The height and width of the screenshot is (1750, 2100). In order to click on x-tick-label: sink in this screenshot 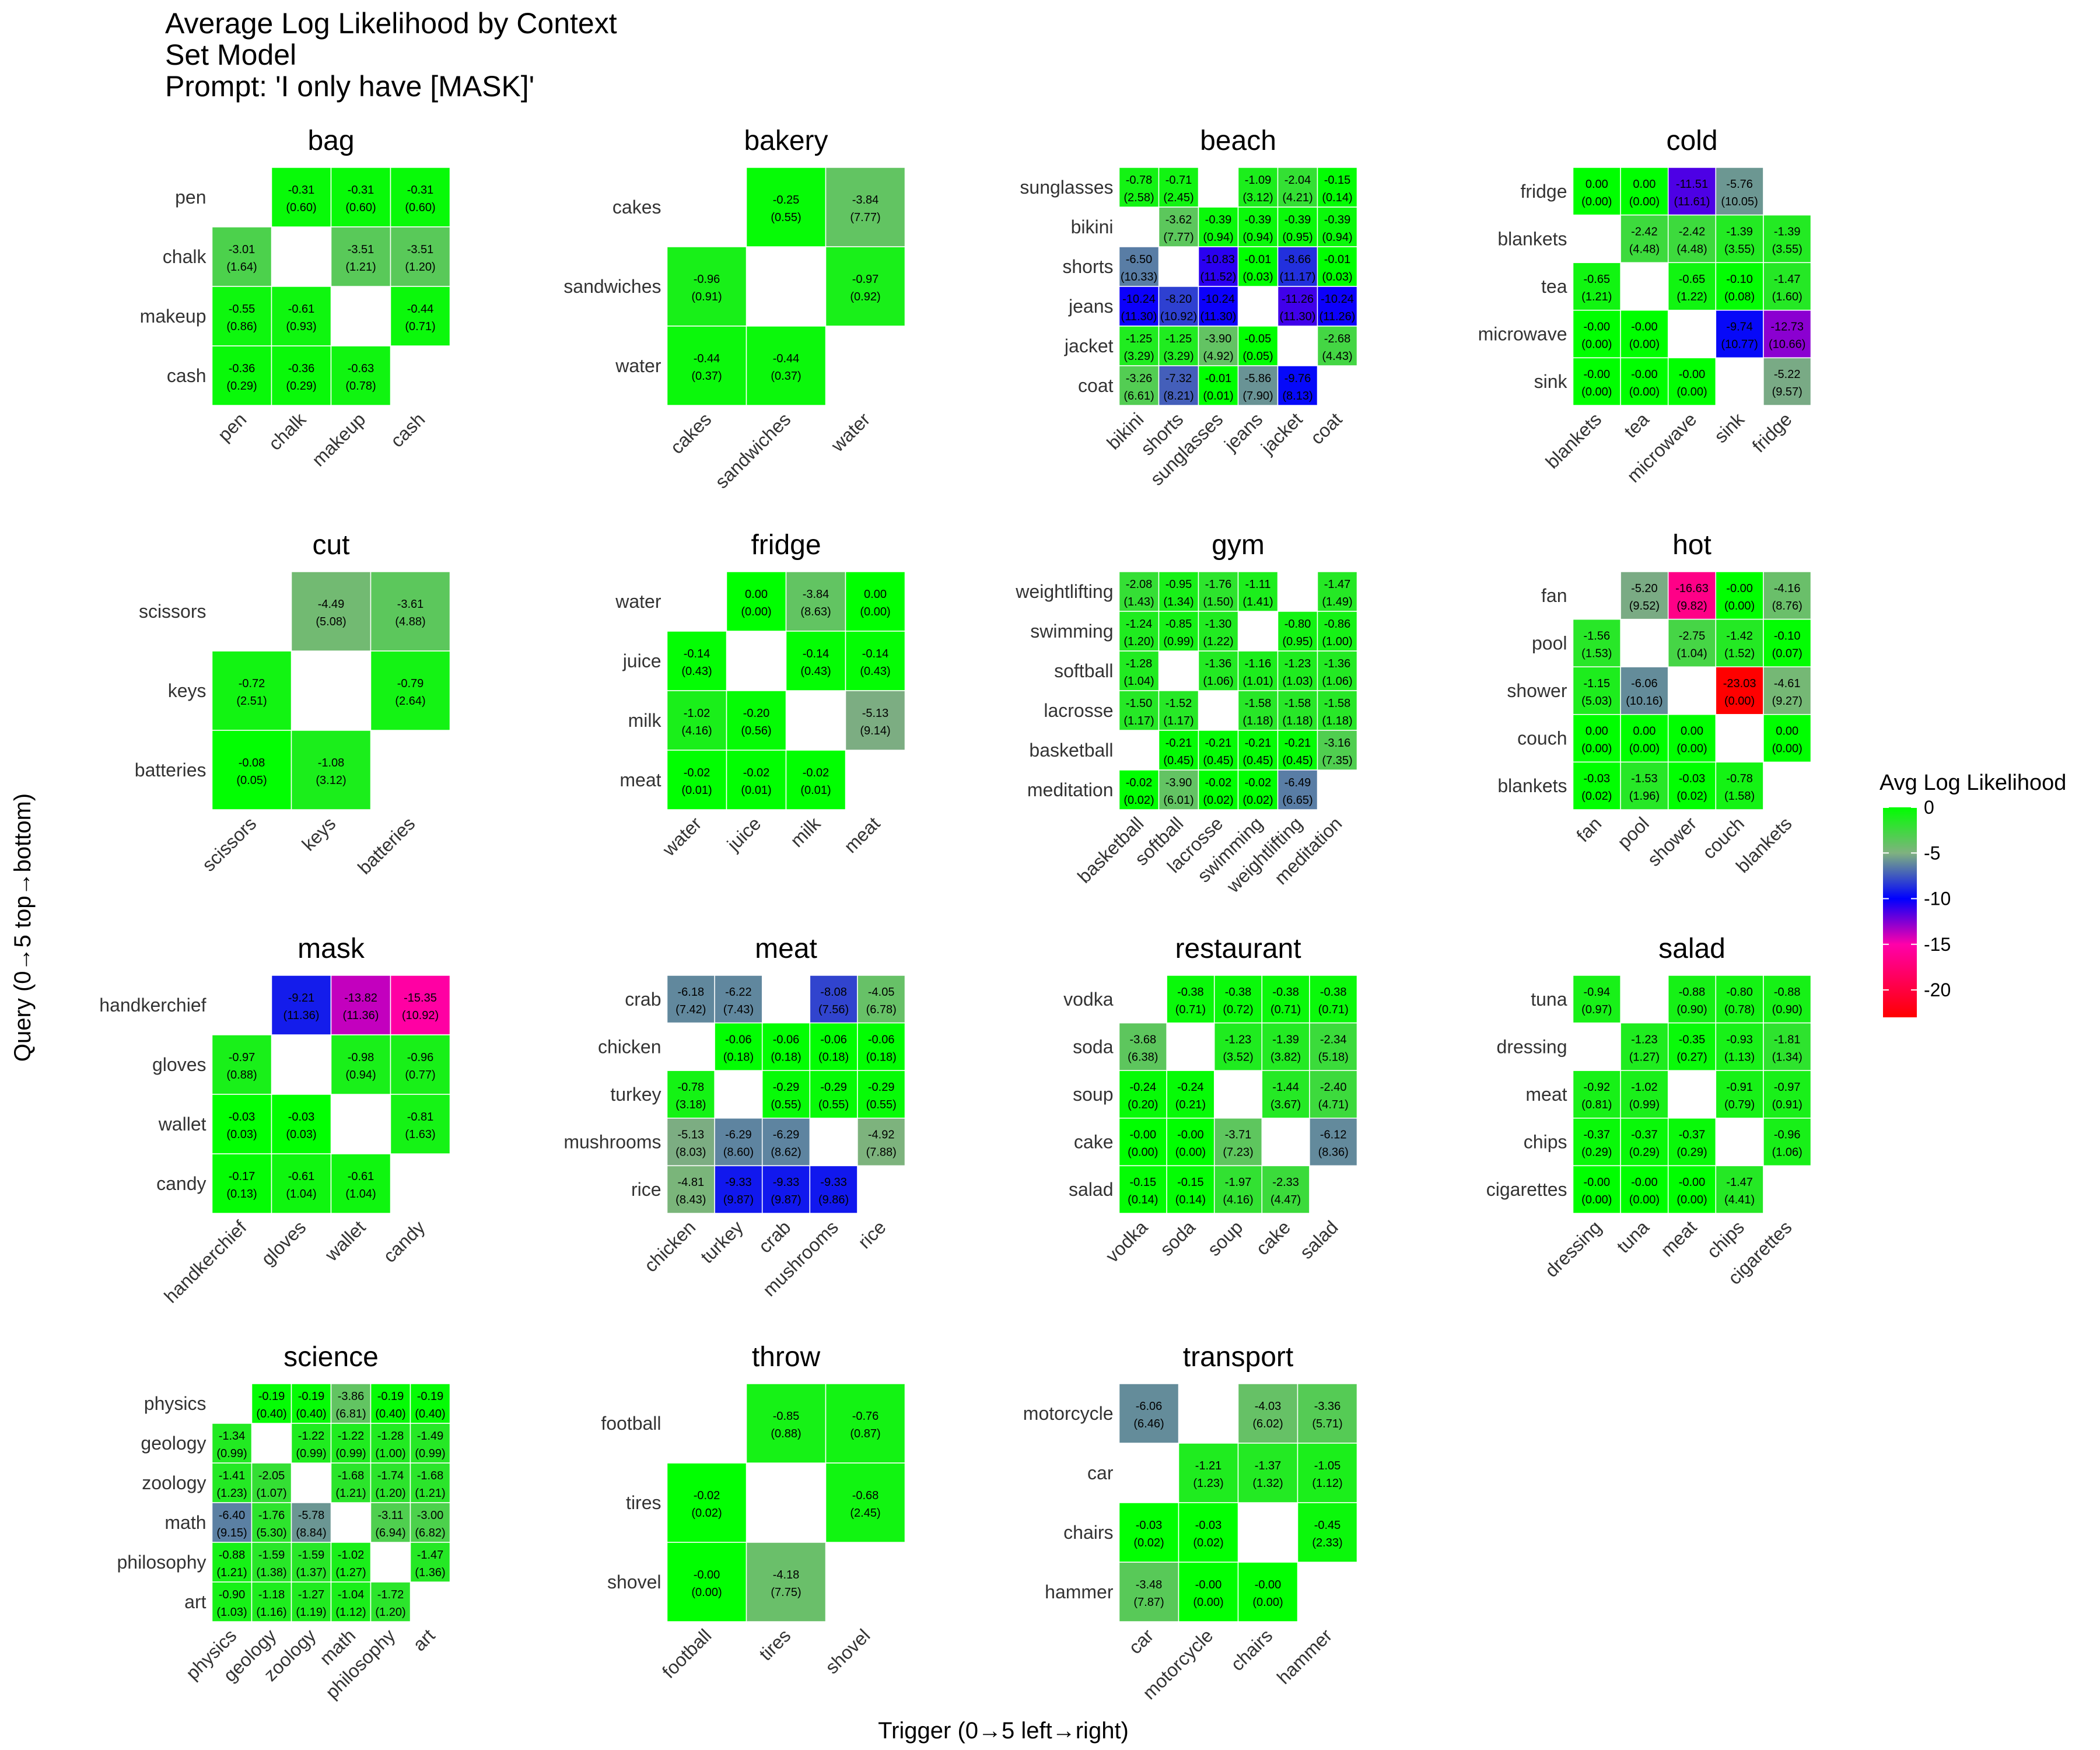, I will do `click(1729, 427)`.